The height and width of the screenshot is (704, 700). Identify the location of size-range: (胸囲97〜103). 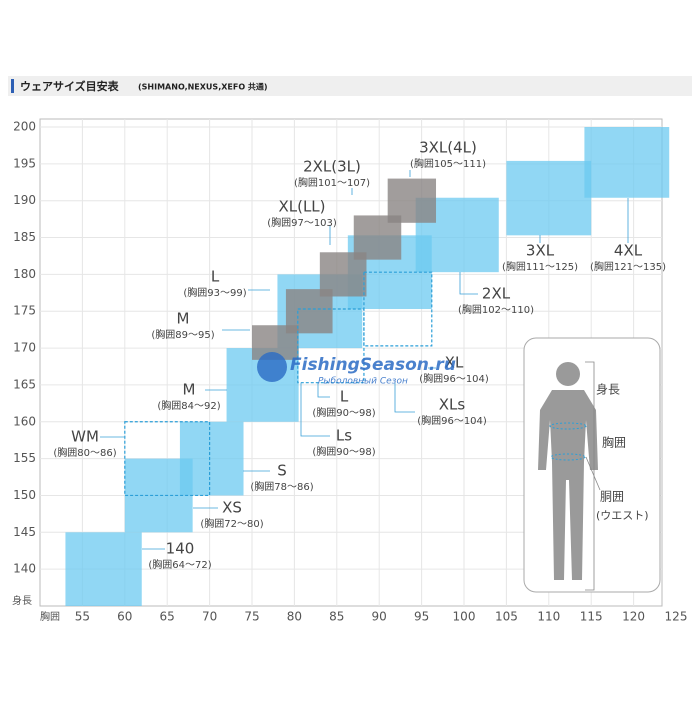
(302, 222).